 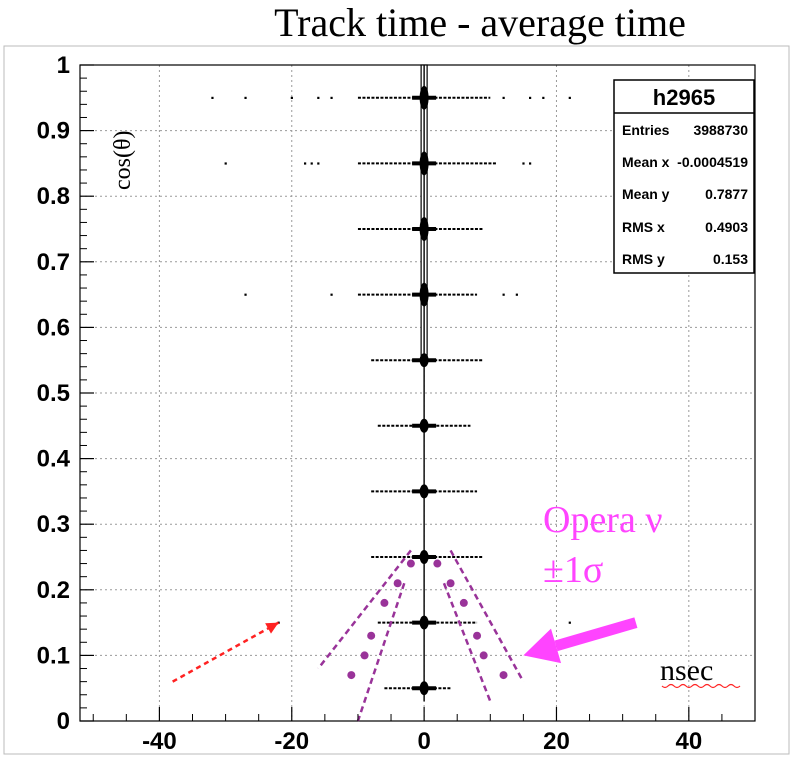 What do you see at coordinates (159, 741) in the screenshot?
I see `x-tick-label: -40` at bounding box center [159, 741].